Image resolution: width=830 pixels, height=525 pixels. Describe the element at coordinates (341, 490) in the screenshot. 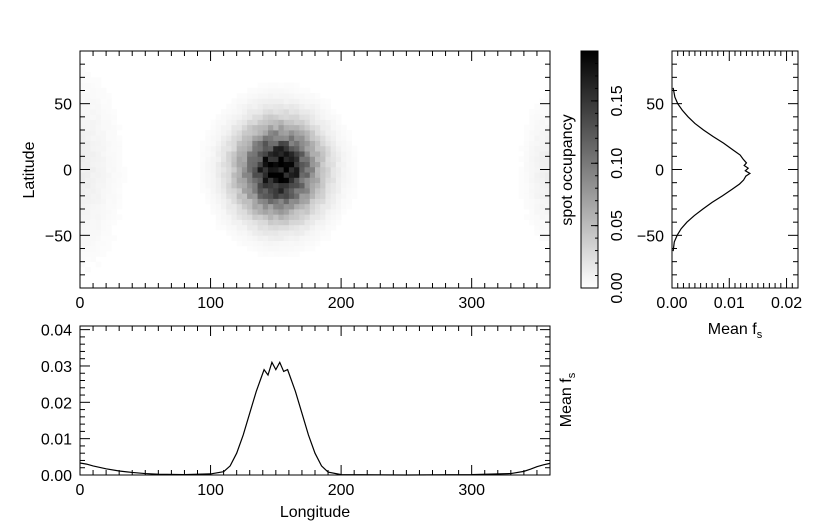

I see `longitude-profile-x-tick-label: 200` at that location.